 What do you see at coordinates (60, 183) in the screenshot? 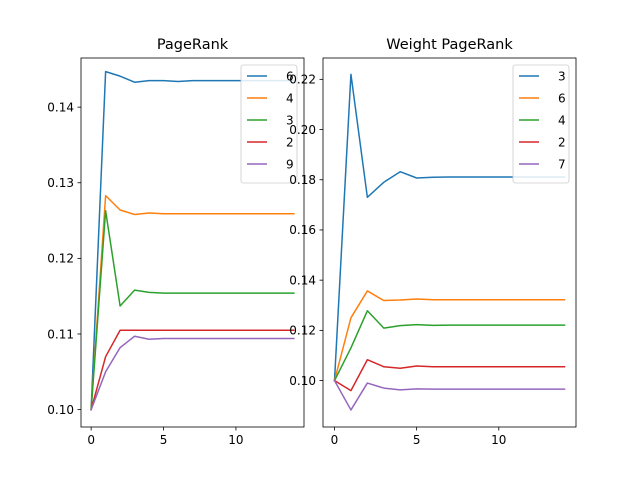
I see `y-tick-label: 0.13` at bounding box center [60, 183].